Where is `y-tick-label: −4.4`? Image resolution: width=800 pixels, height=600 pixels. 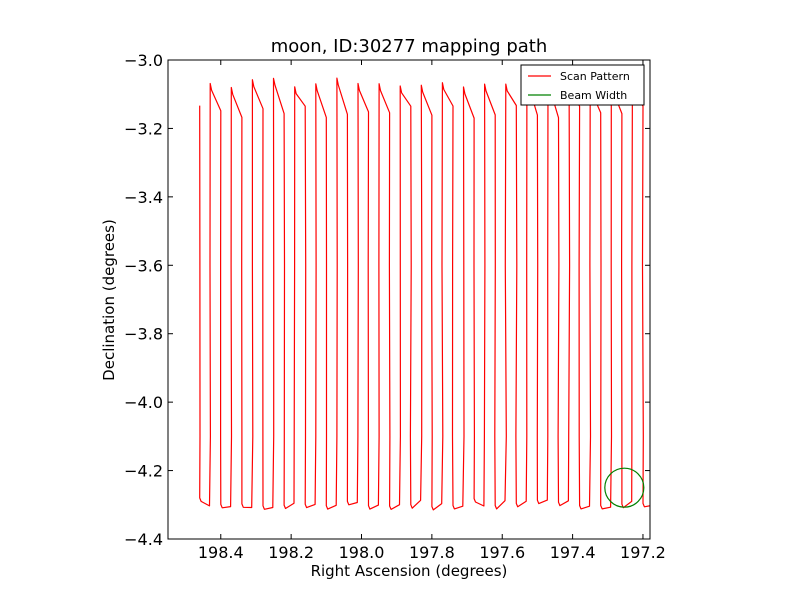 y-tick-label: −4.4 is located at coordinates (143, 539).